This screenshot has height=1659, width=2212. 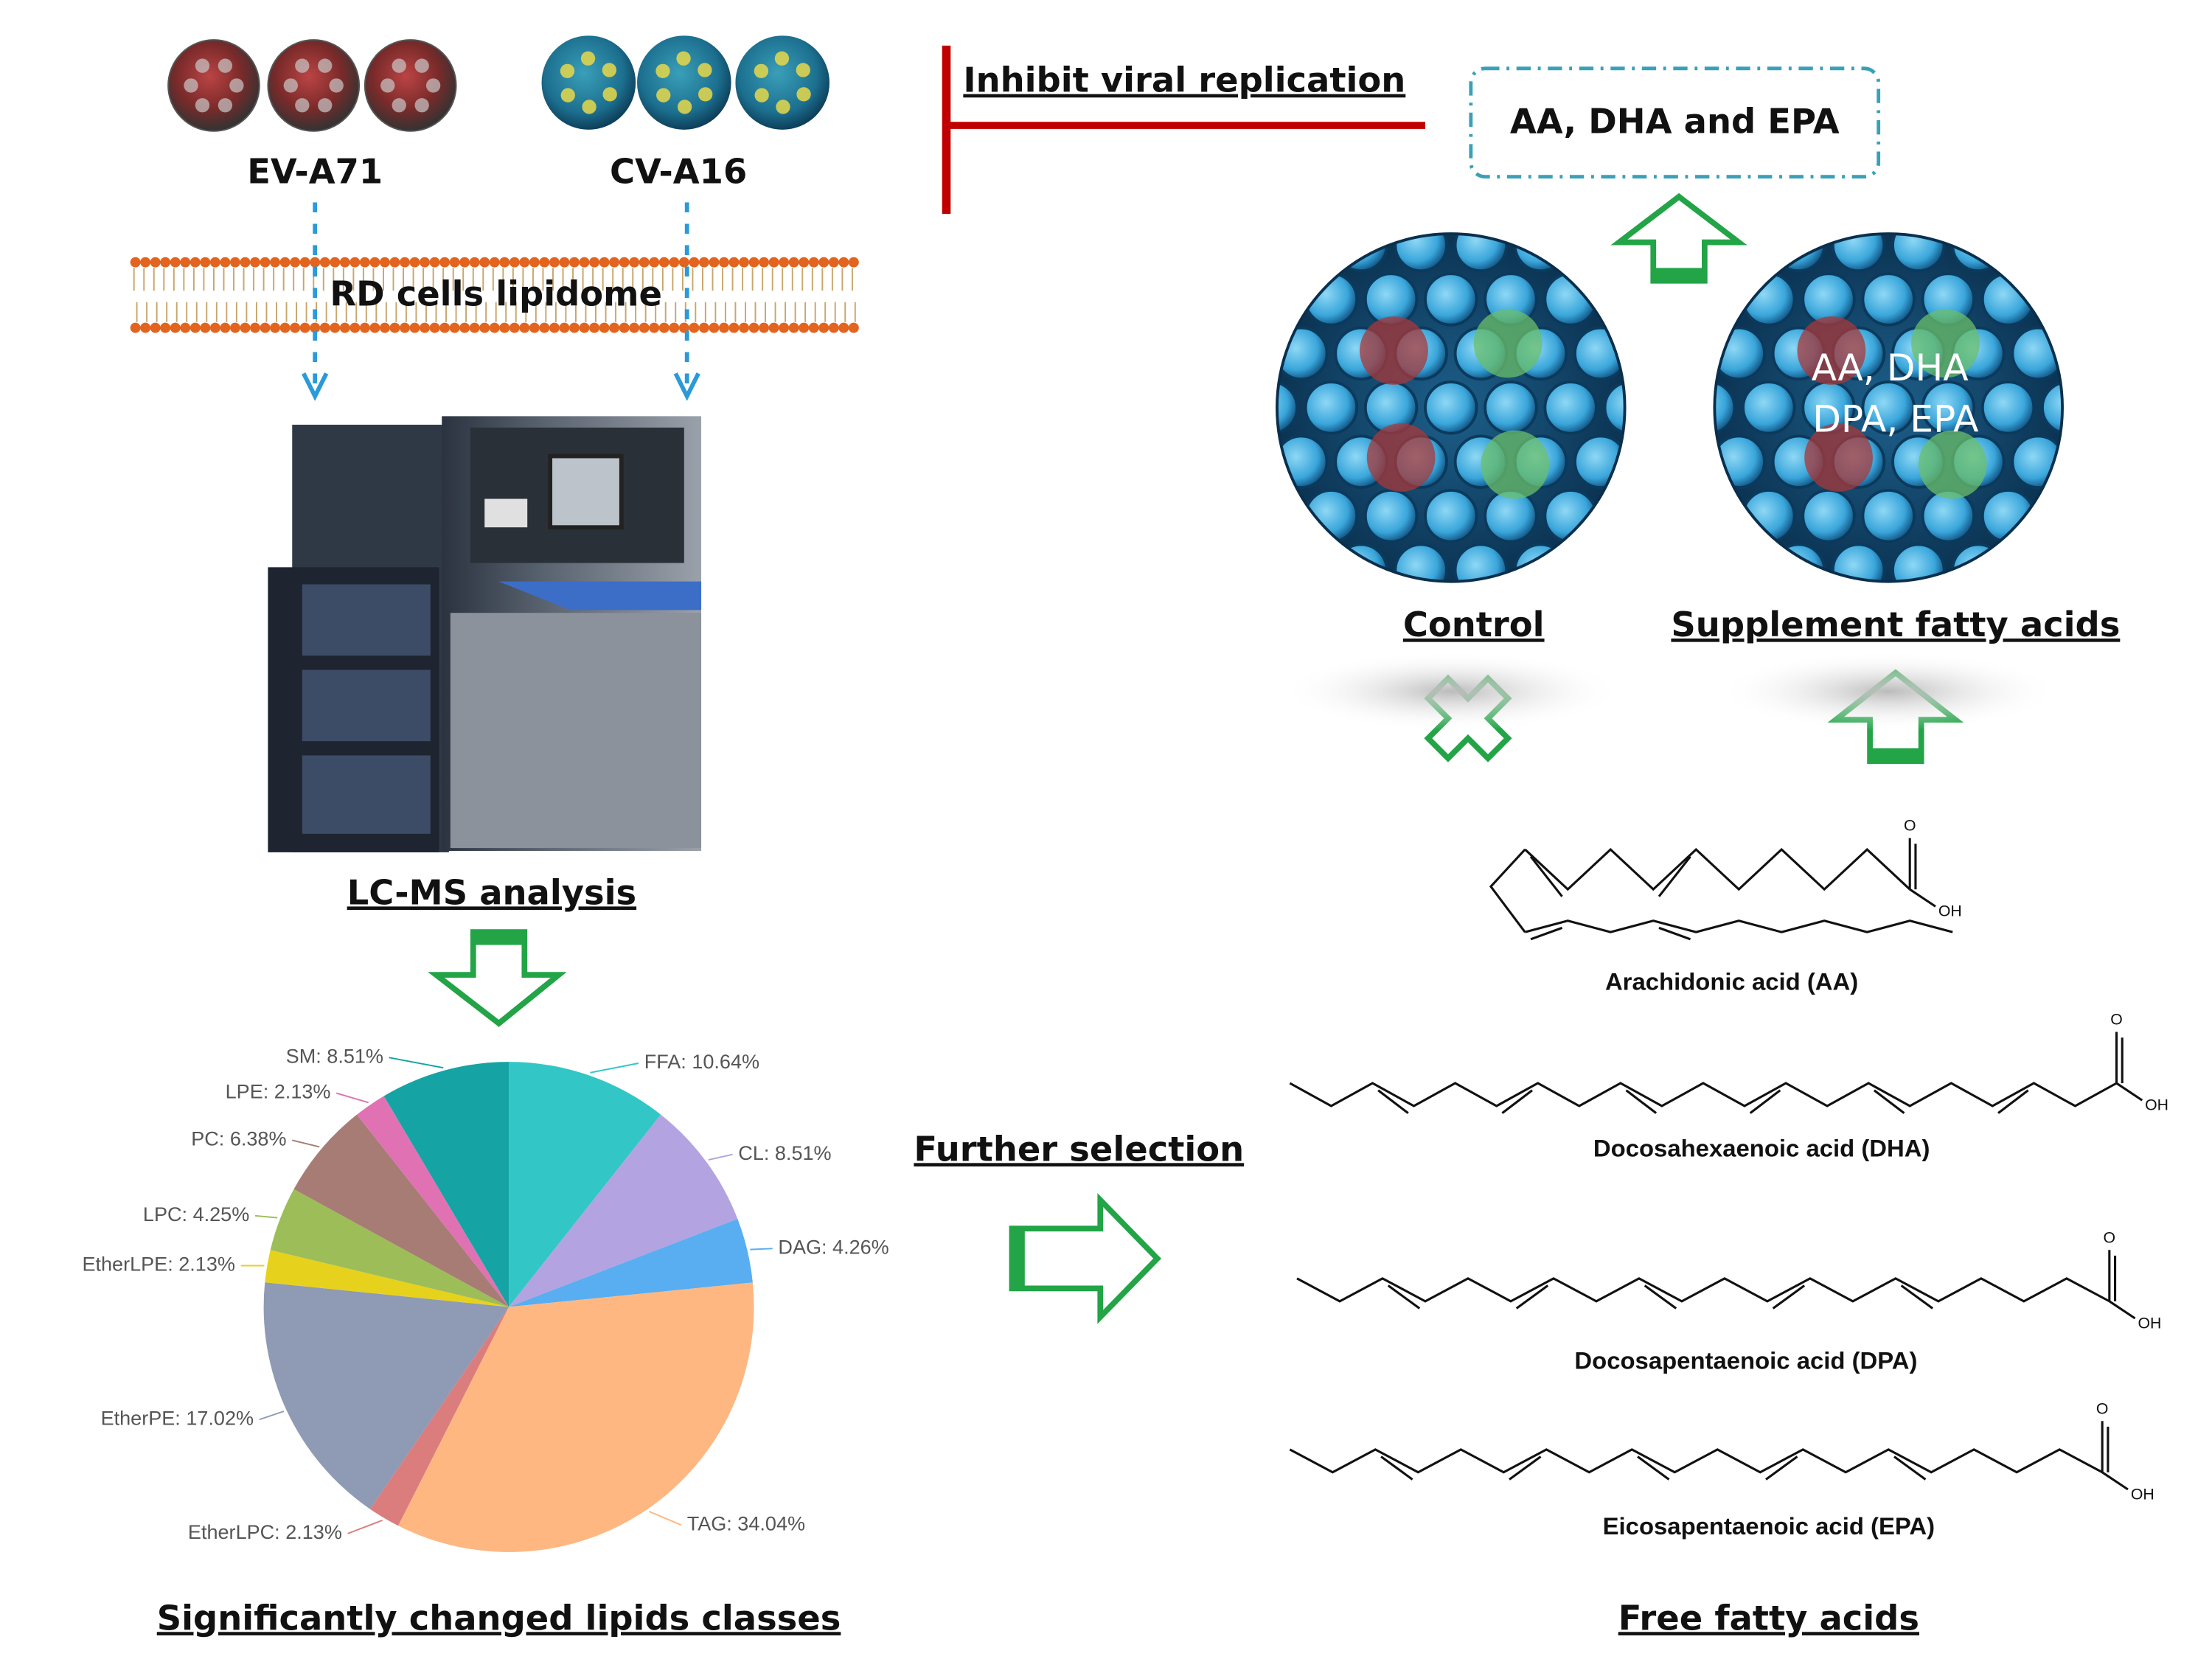 I want to click on result-label: AA, DHA and EPA, so click(x=1675, y=122).